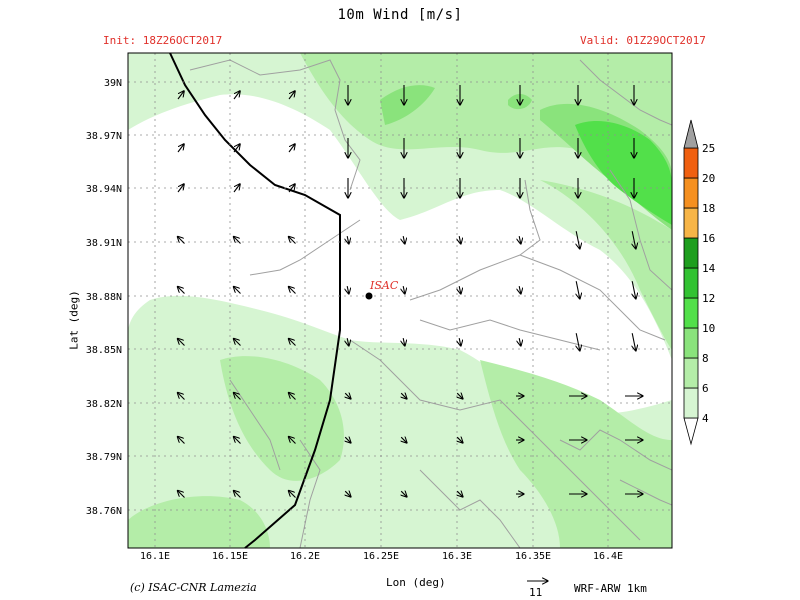 This screenshot has height=600, width=800. I want to click on x-tick-label: 16.2E, so click(305, 556).